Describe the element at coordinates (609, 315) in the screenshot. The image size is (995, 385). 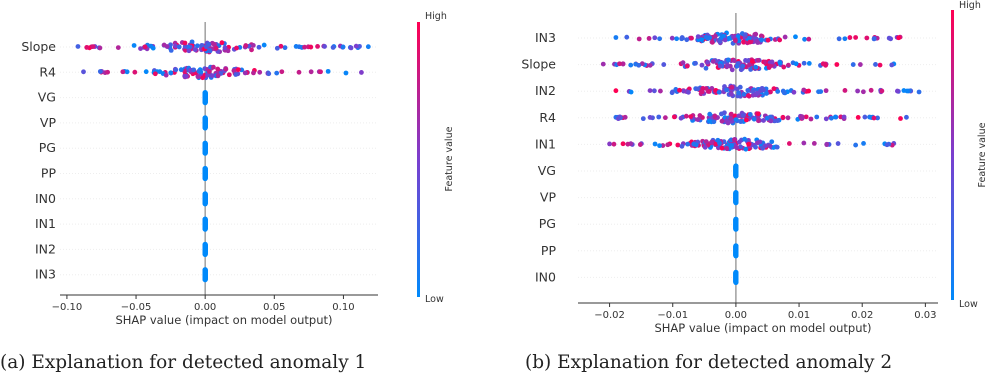
I see `x-tick-label: −0.02` at that location.